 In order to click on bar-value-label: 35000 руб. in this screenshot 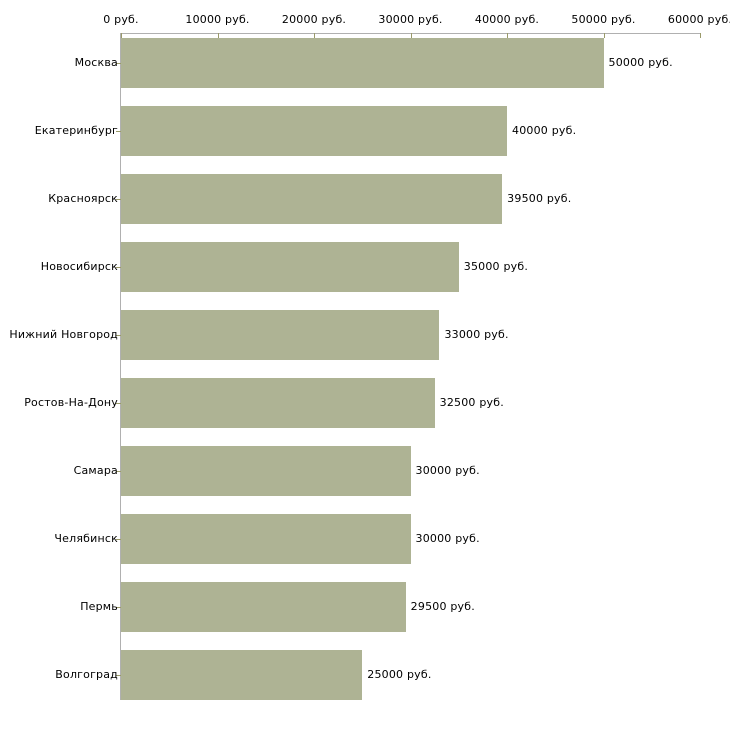, I will do `click(496, 266)`.